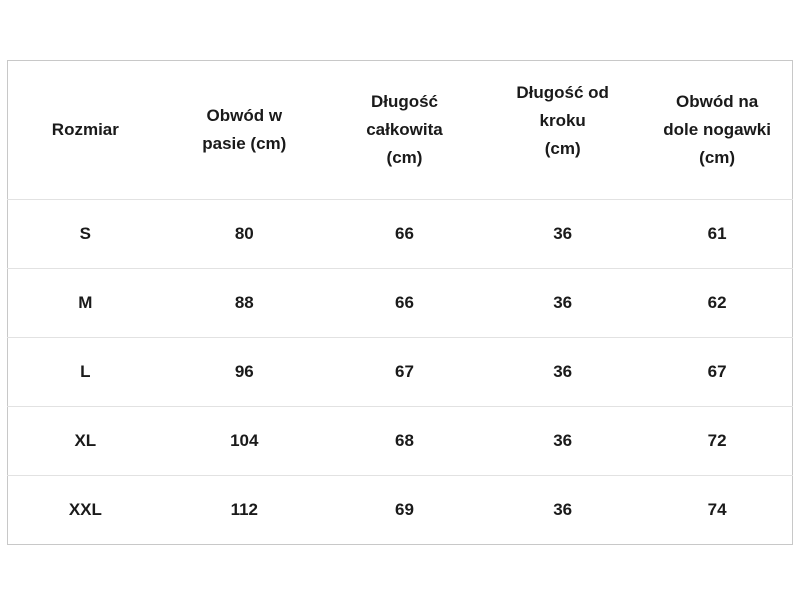 The width and height of the screenshot is (800, 600). I want to click on cell-waist: 112, so click(244, 509).